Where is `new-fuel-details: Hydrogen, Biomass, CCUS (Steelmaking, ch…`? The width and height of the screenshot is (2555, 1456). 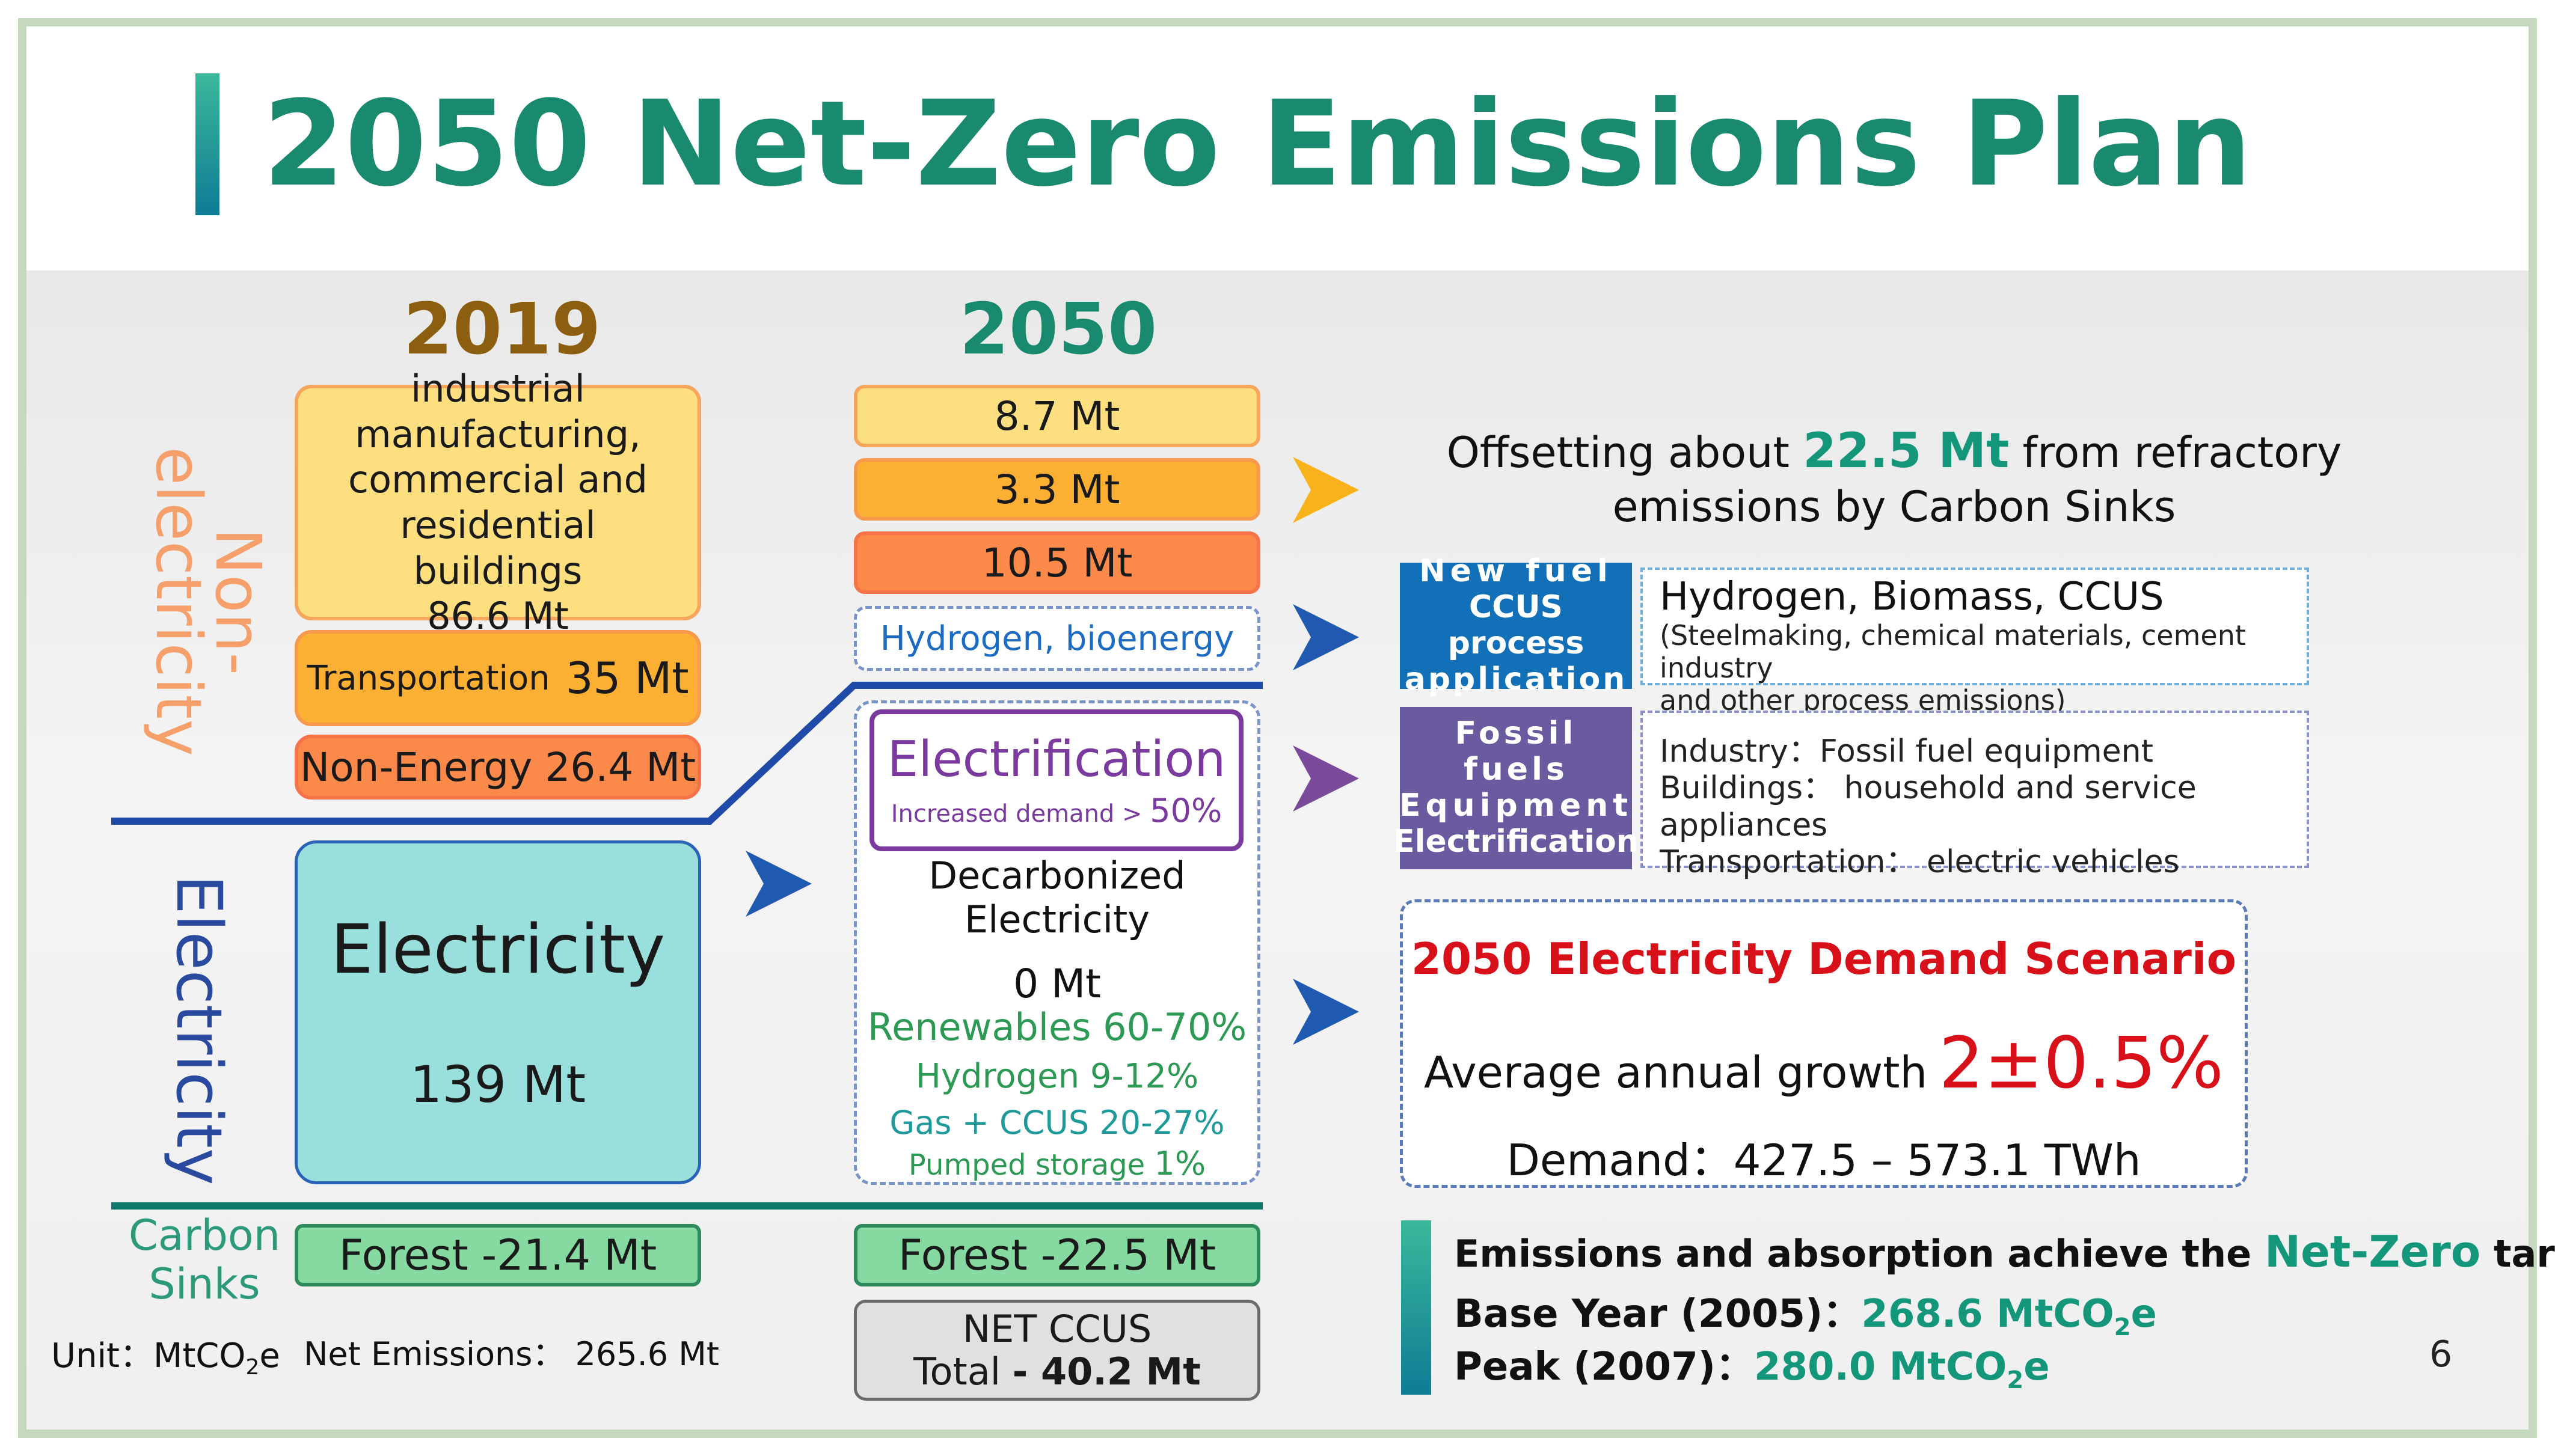
new-fuel-details: Hydrogen, Biomass, CCUS (Steelmaking, ch… is located at coordinates (1975, 642).